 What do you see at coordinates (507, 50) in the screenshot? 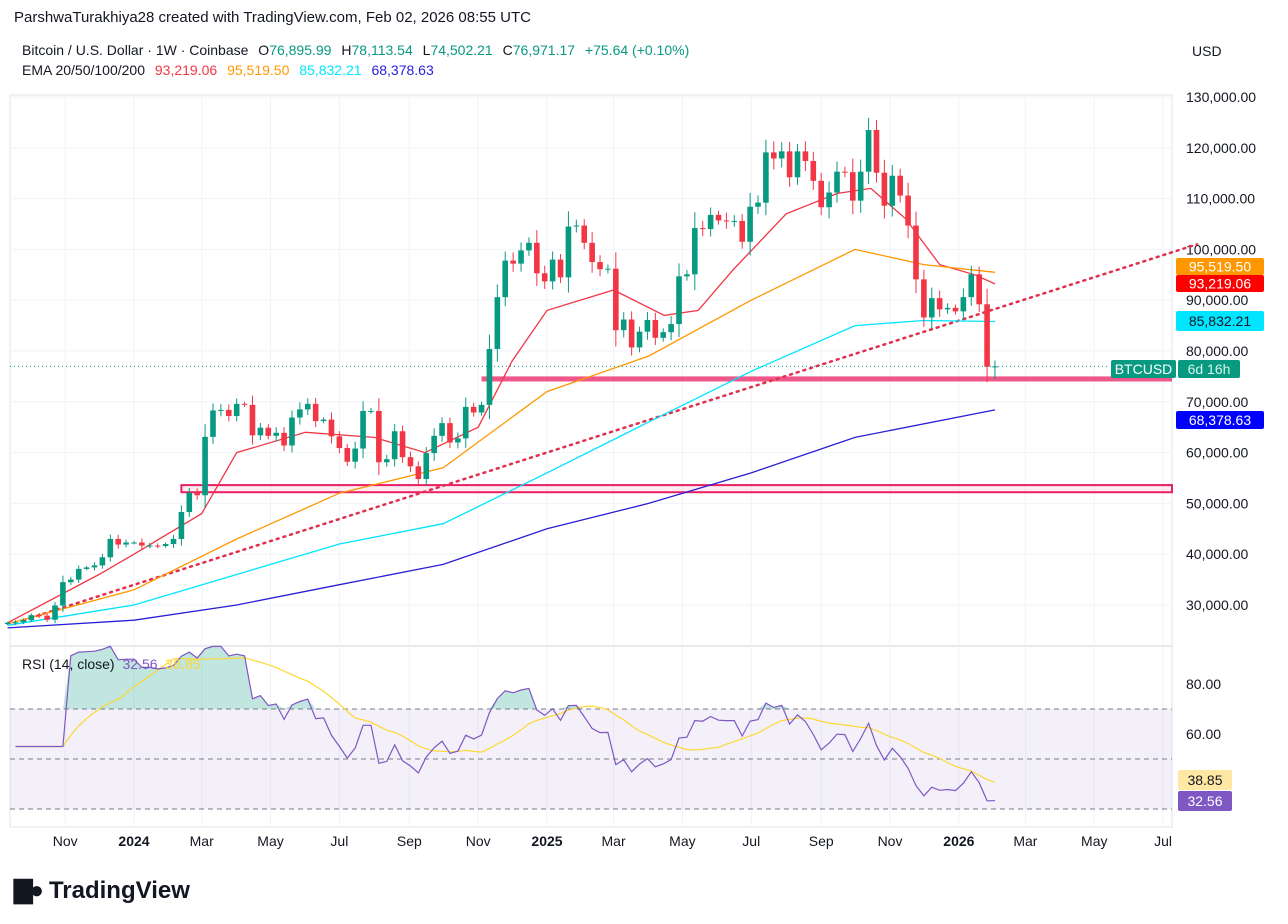
I see `close-label: C` at bounding box center [507, 50].